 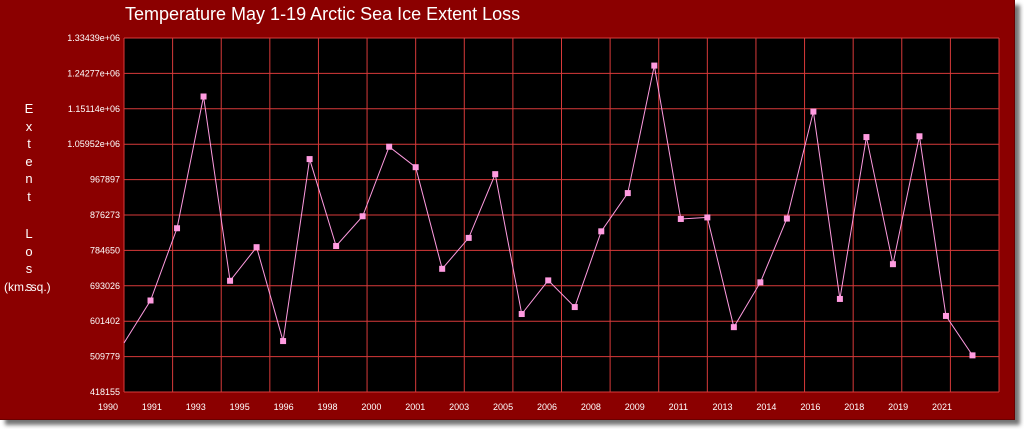 What do you see at coordinates (459, 407) in the screenshot?
I see `x-tick-label: 2003` at bounding box center [459, 407].